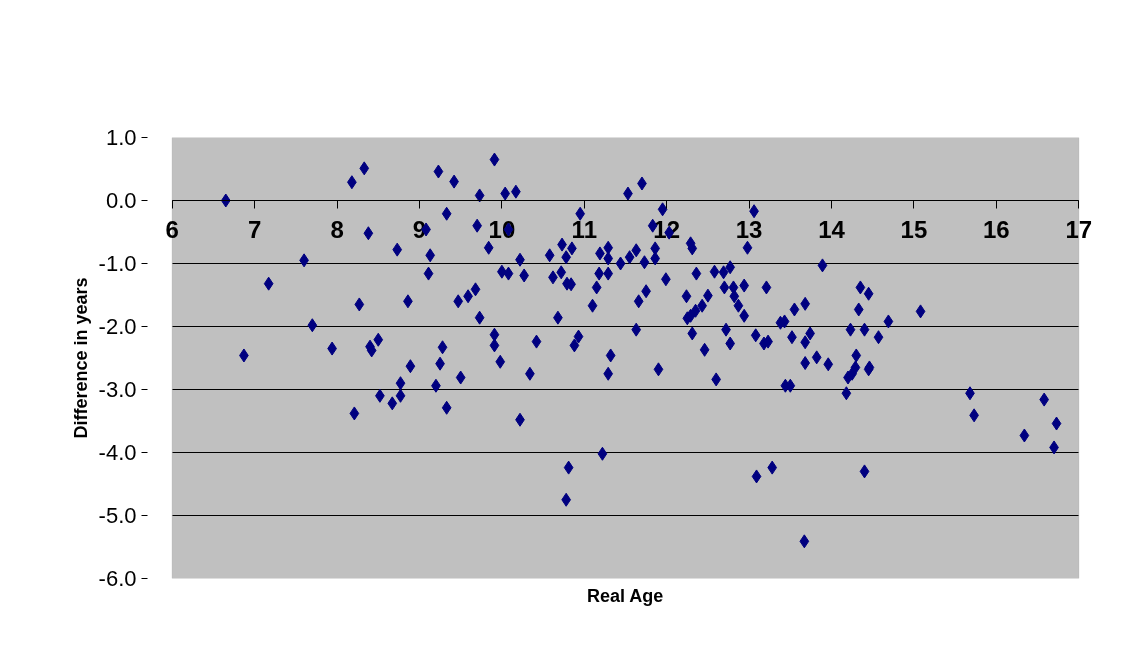 The height and width of the screenshot is (663, 1133). What do you see at coordinates (117, 263) in the screenshot?
I see `y-tick-label: -1.0` at bounding box center [117, 263].